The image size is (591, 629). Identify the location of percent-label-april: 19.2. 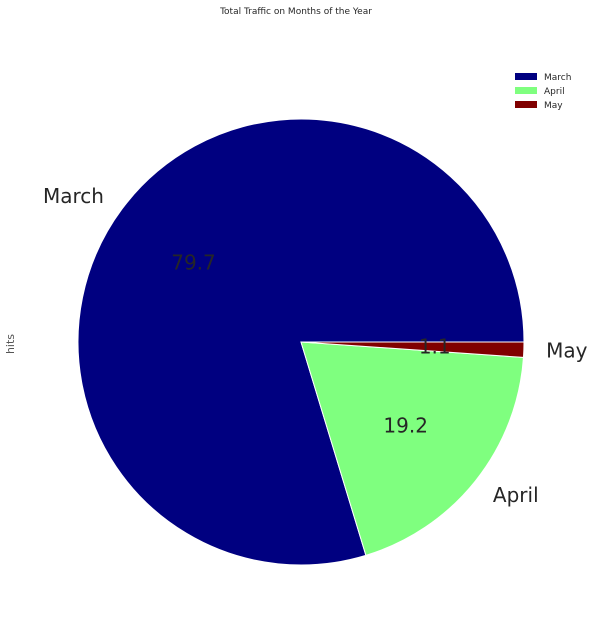
(405, 425).